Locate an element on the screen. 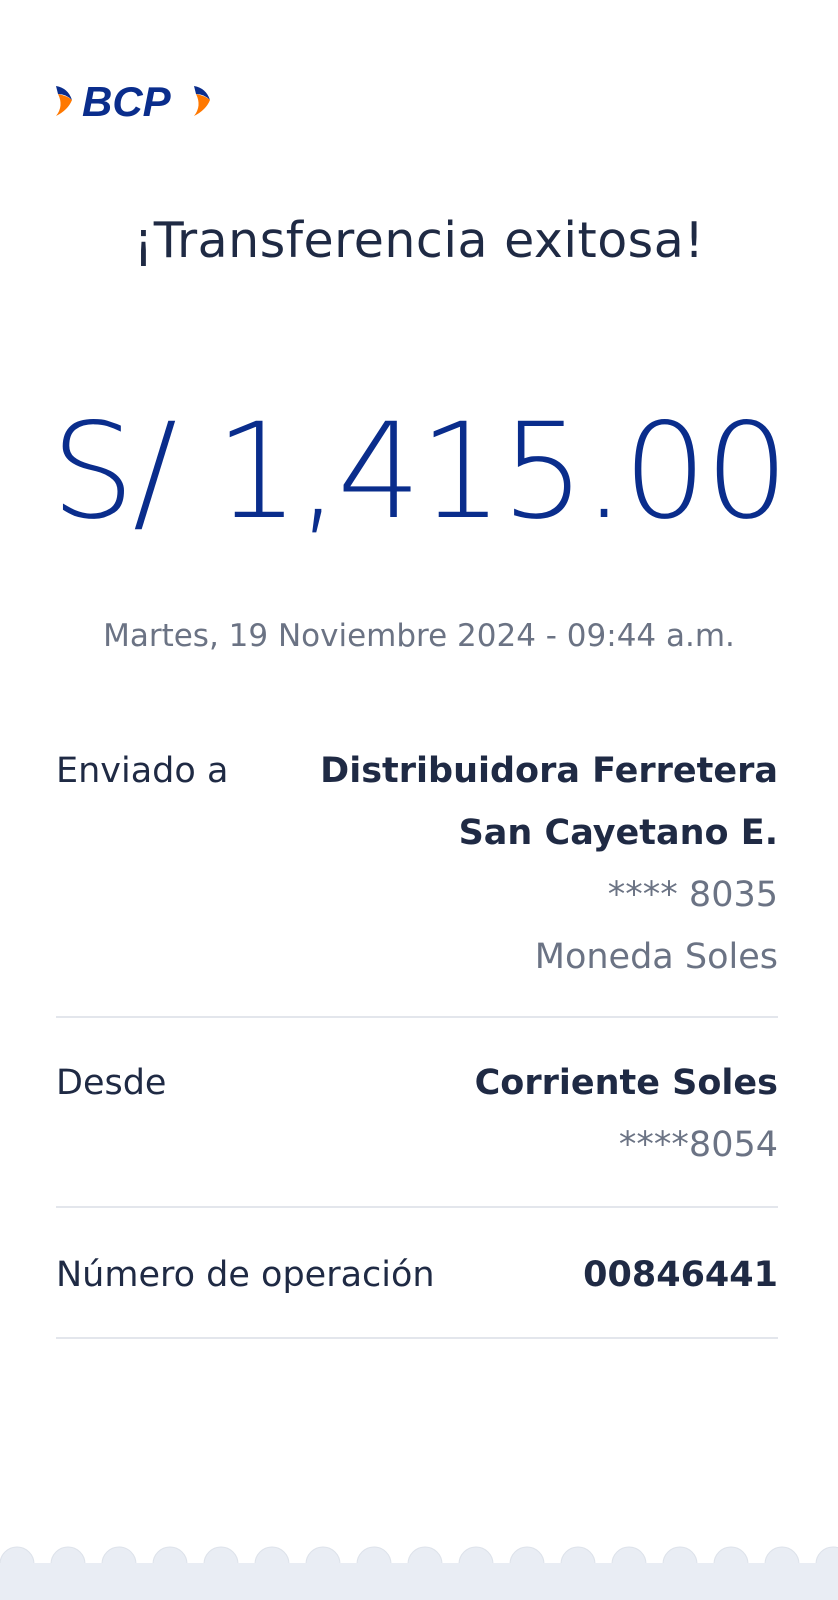  recipient-currency: Moneda Soles is located at coordinates (656, 957).